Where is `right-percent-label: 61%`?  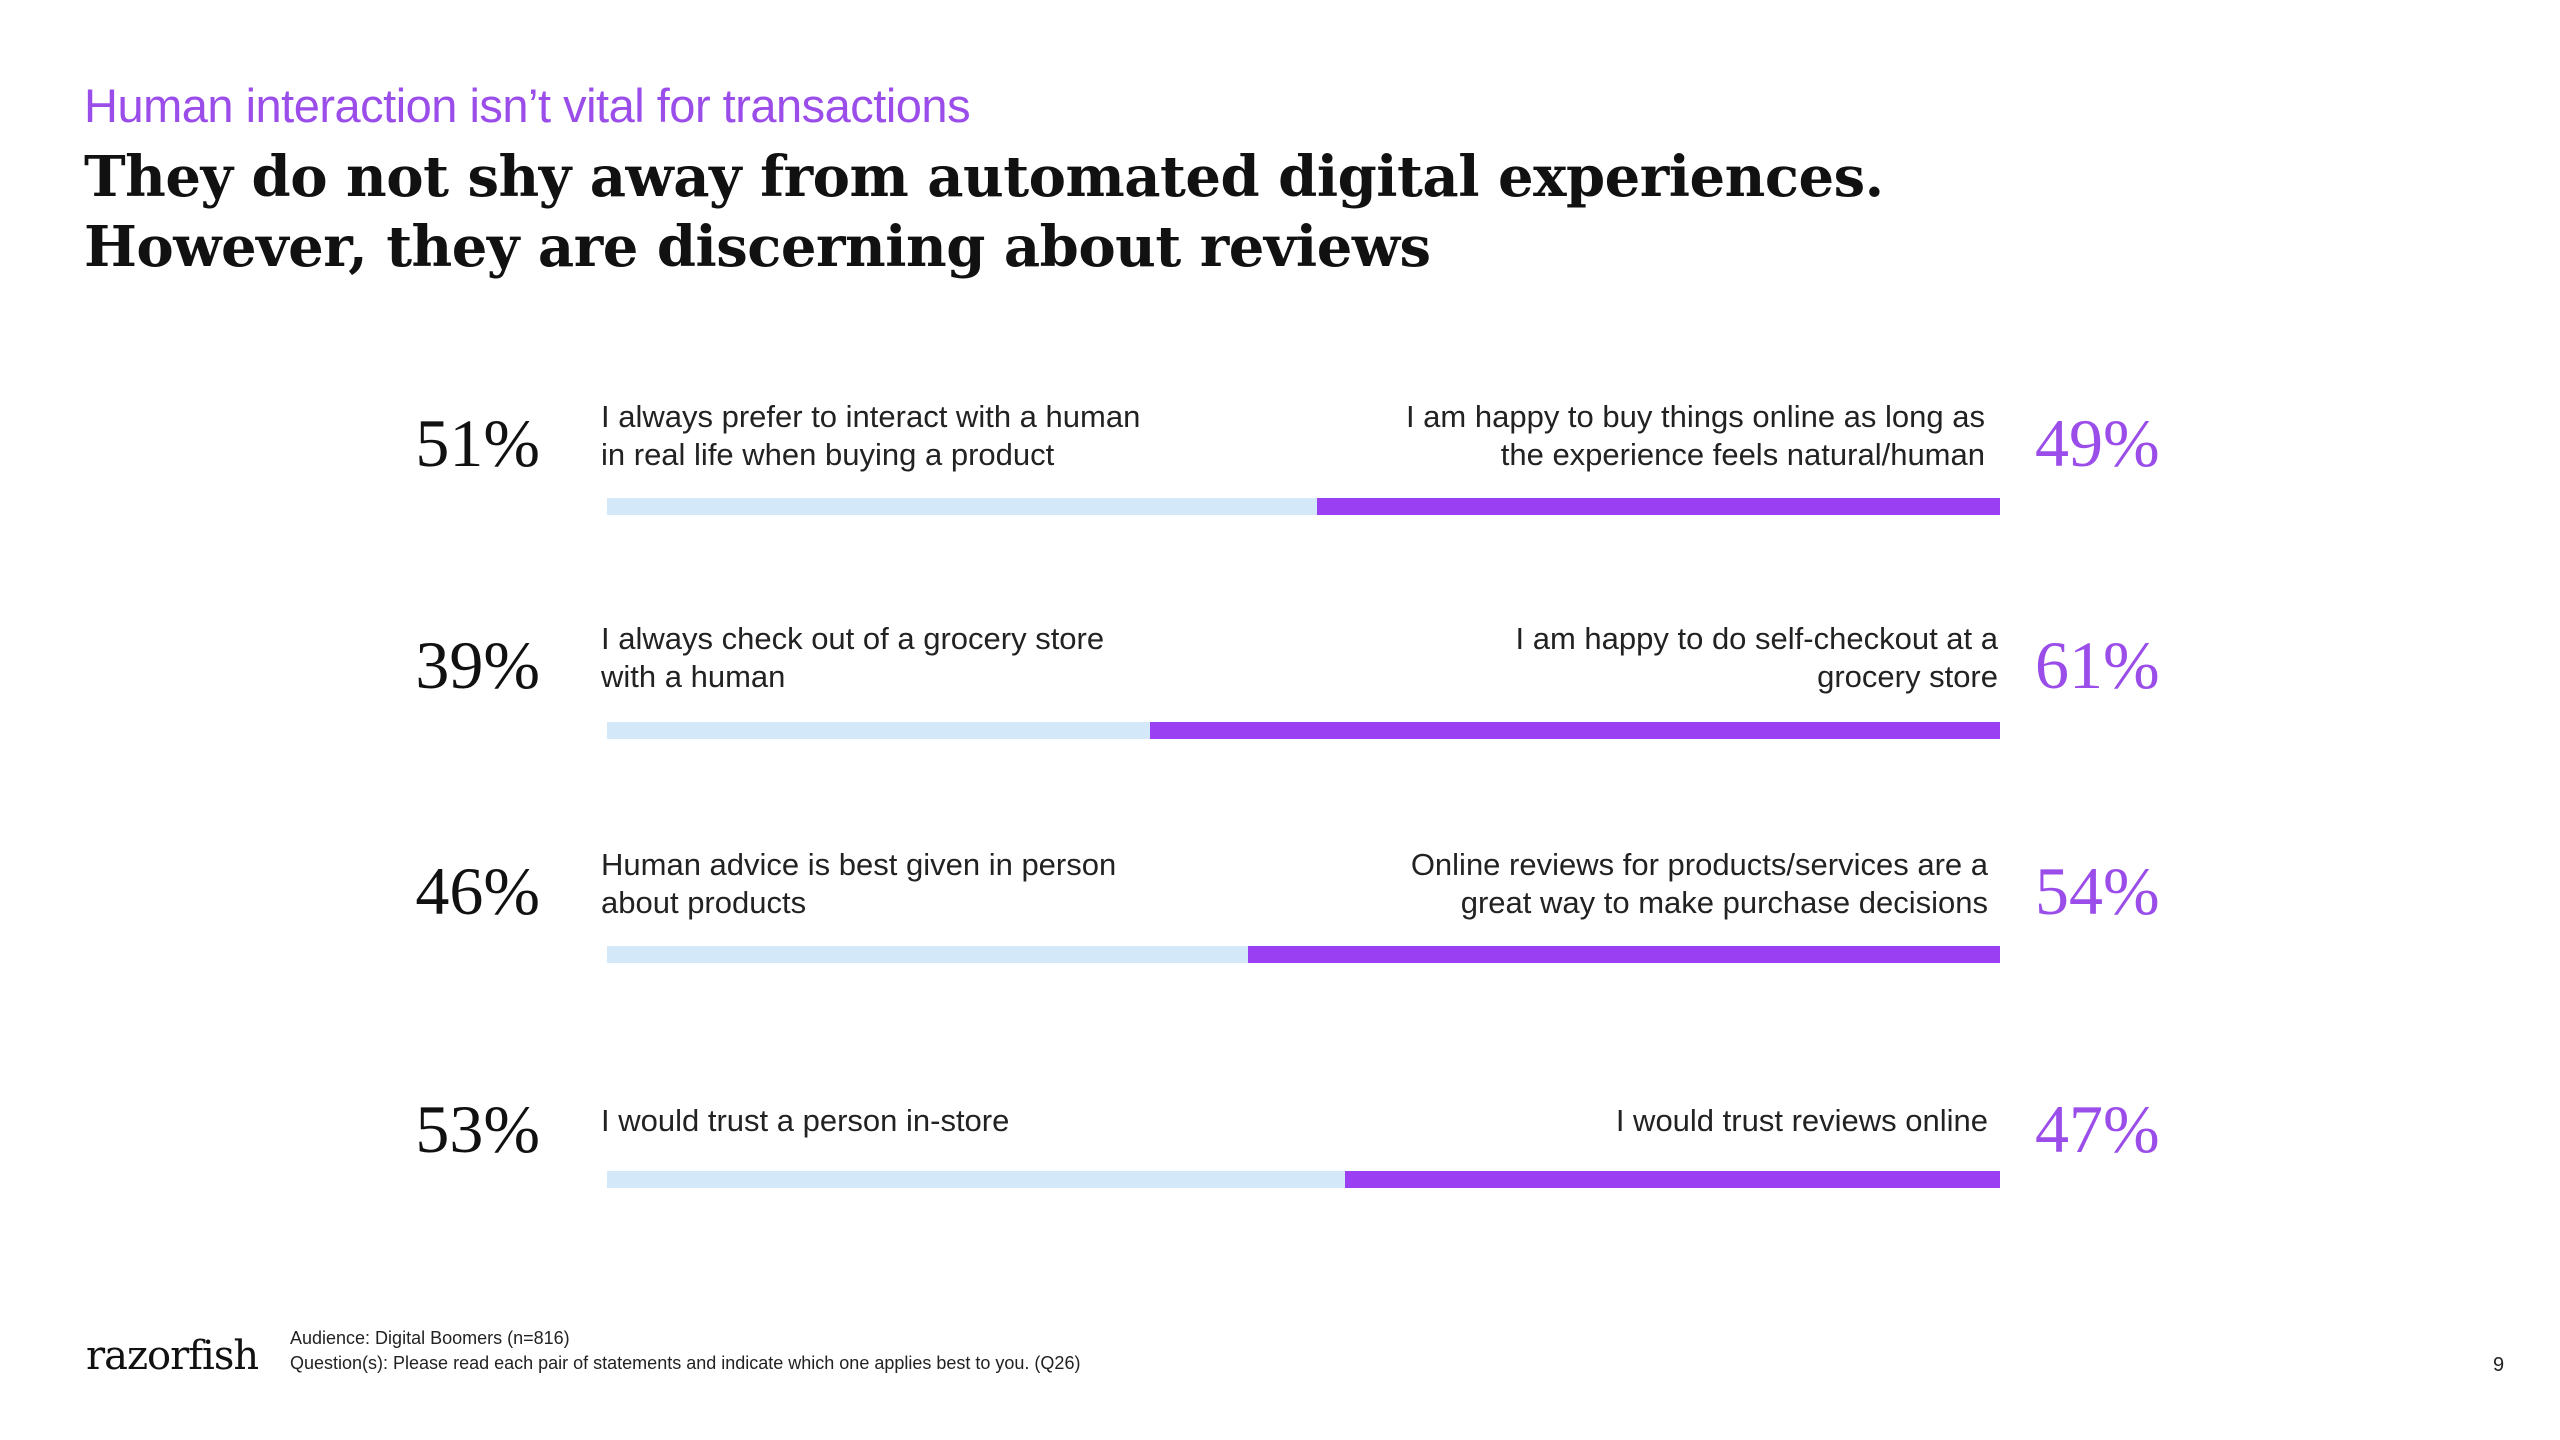 right-percent-label: 61% is located at coordinates (2097, 665).